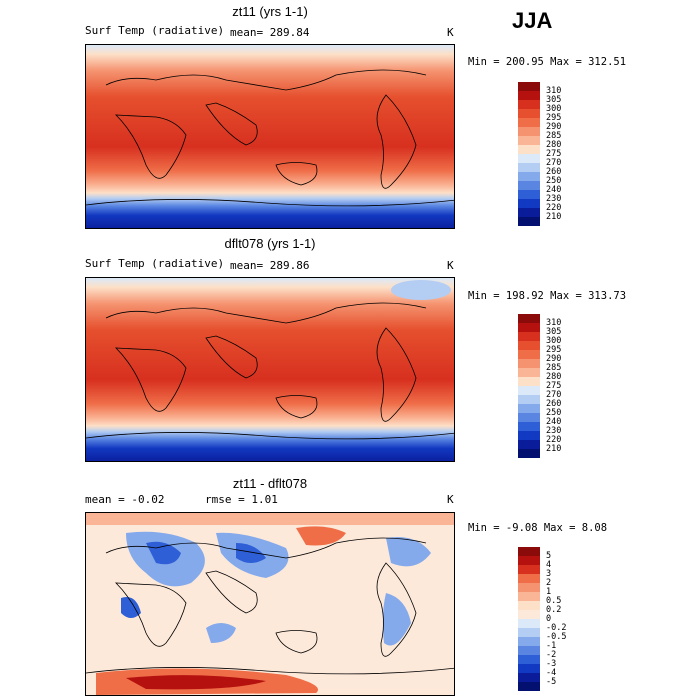  What do you see at coordinates (551, 655) in the screenshot?
I see `colorbar-tick-label: -2` at bounding box center [551, 655].